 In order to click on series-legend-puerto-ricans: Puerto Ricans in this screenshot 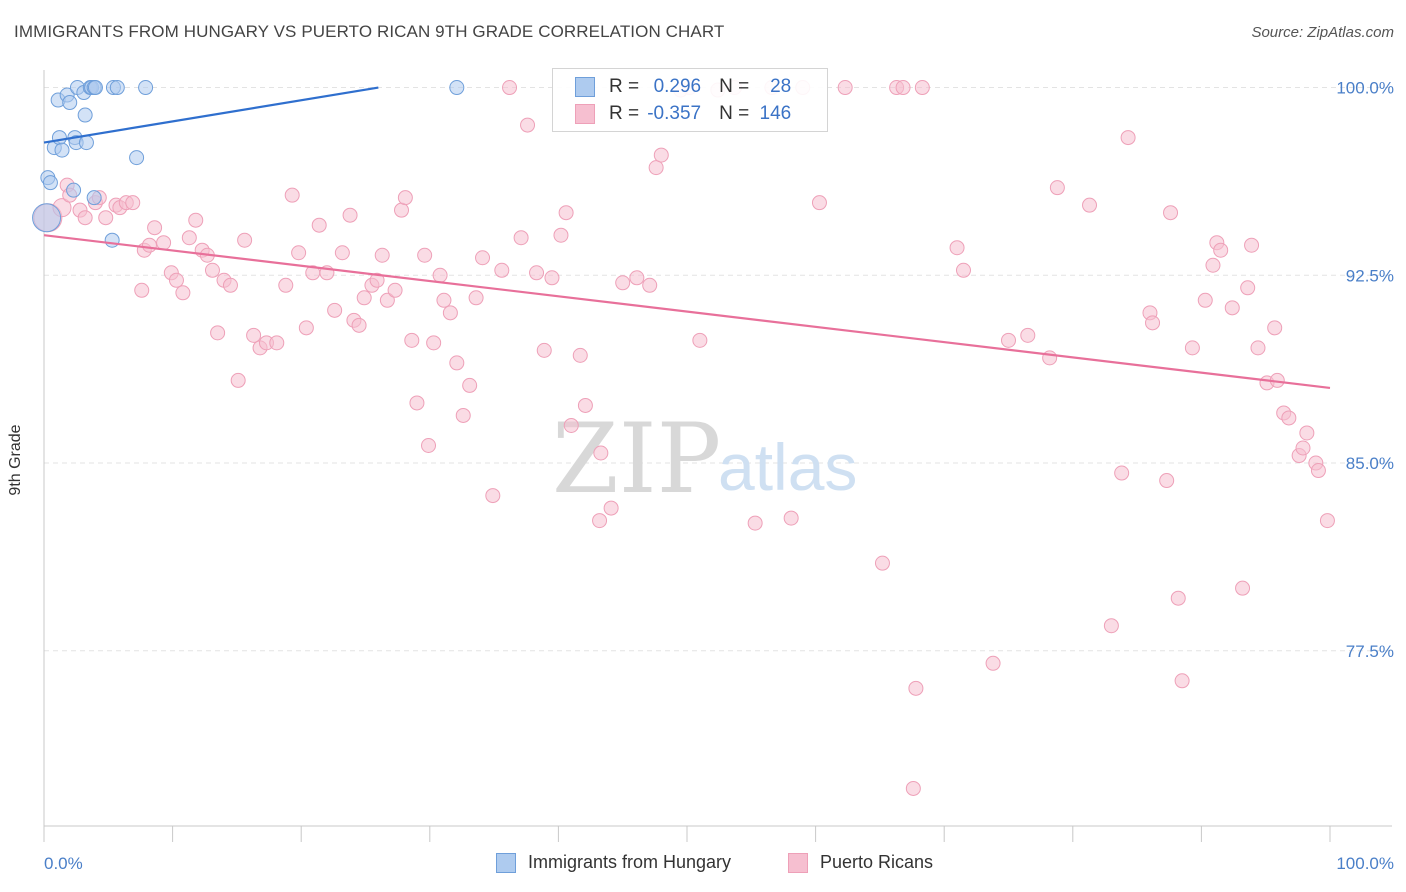, I will do `click(860, 862)`.